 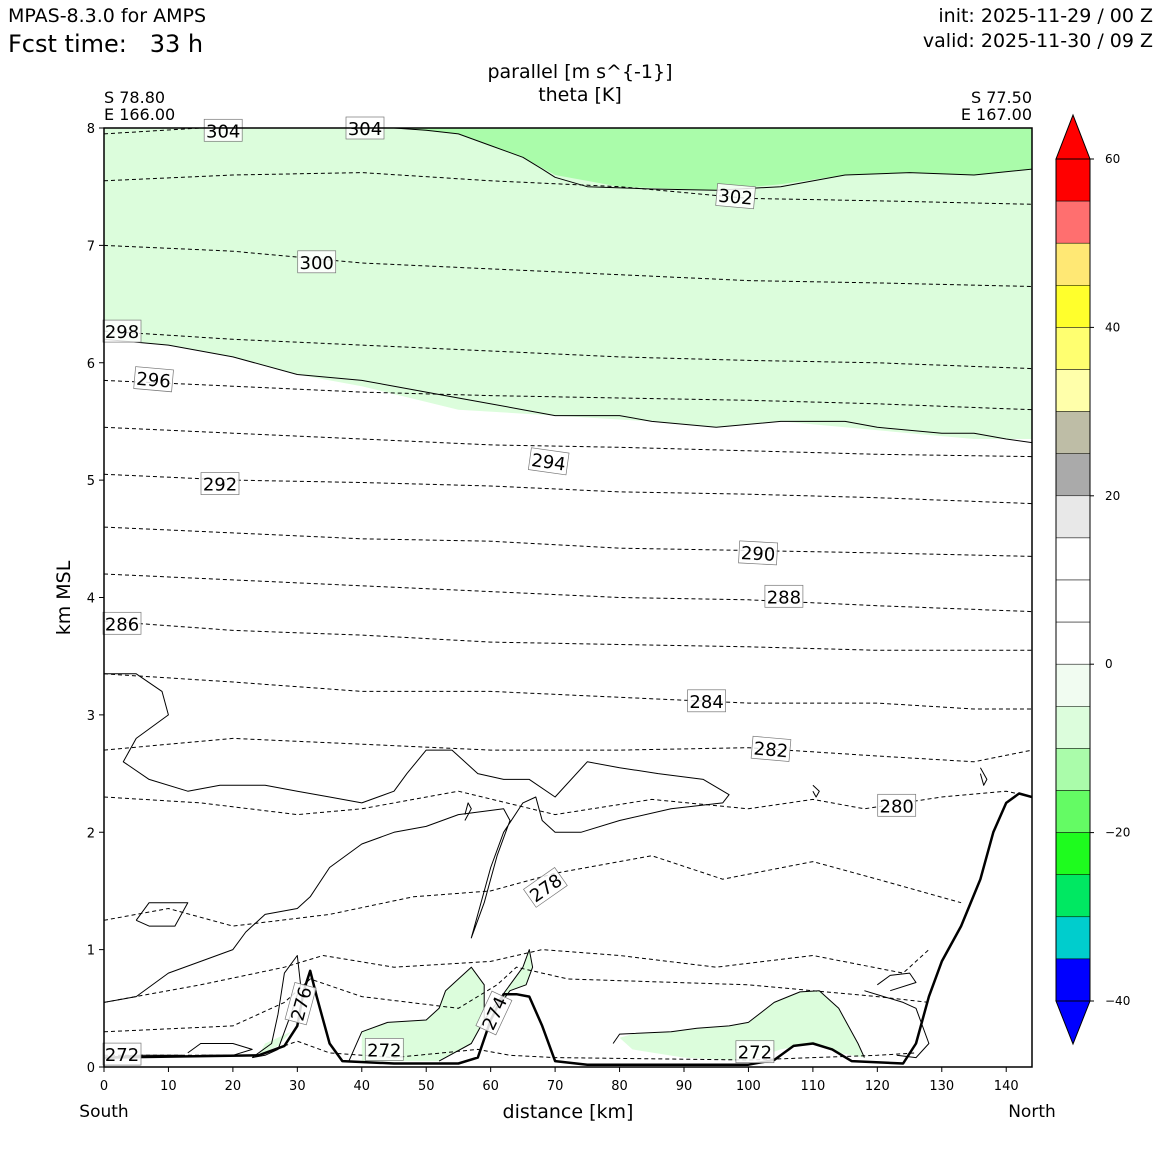 What do you see at coordinates (1112, 496) in the screenshot?
I see `colorbar-tick-label: 20` at bounding box center [1112, 496].